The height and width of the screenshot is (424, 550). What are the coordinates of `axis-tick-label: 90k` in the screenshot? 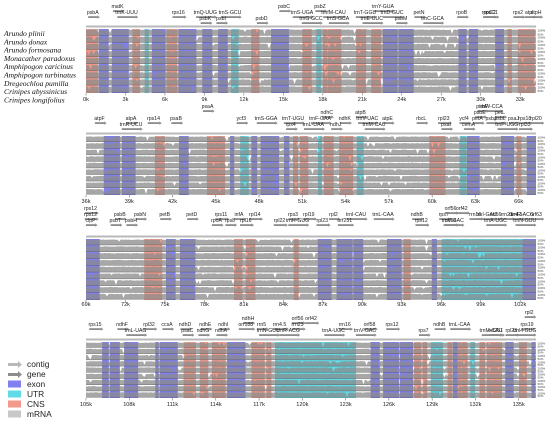 It's located at (362, 305).